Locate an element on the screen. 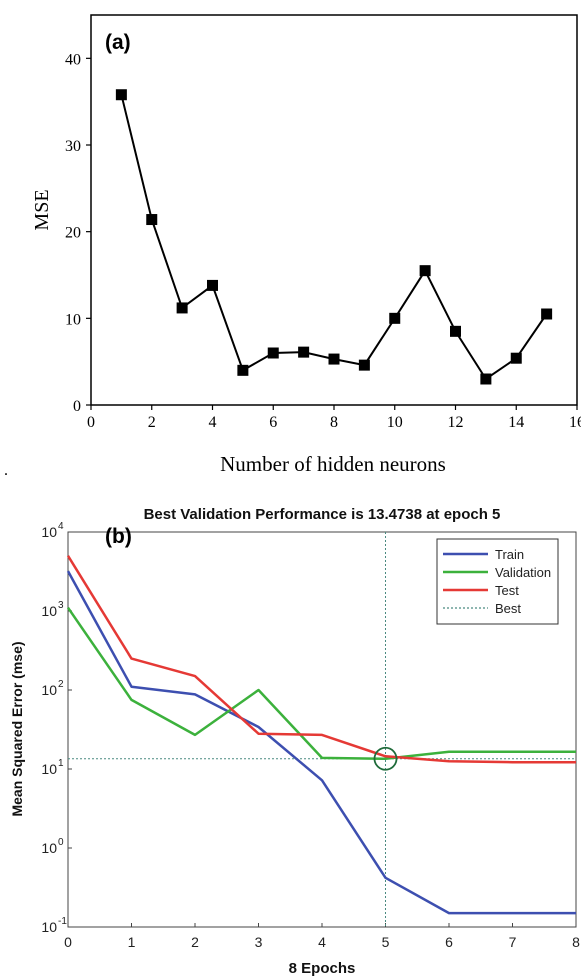 The width and height of the screenshot is (581, 978). legend-label: Train is located at coordinates (509, 554).